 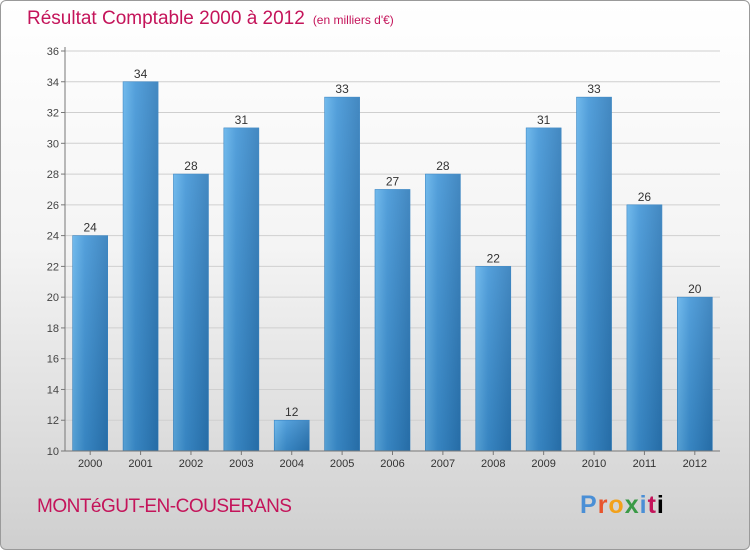 I want to click on x-tick-label: 2009, so click(x=543, y=464).